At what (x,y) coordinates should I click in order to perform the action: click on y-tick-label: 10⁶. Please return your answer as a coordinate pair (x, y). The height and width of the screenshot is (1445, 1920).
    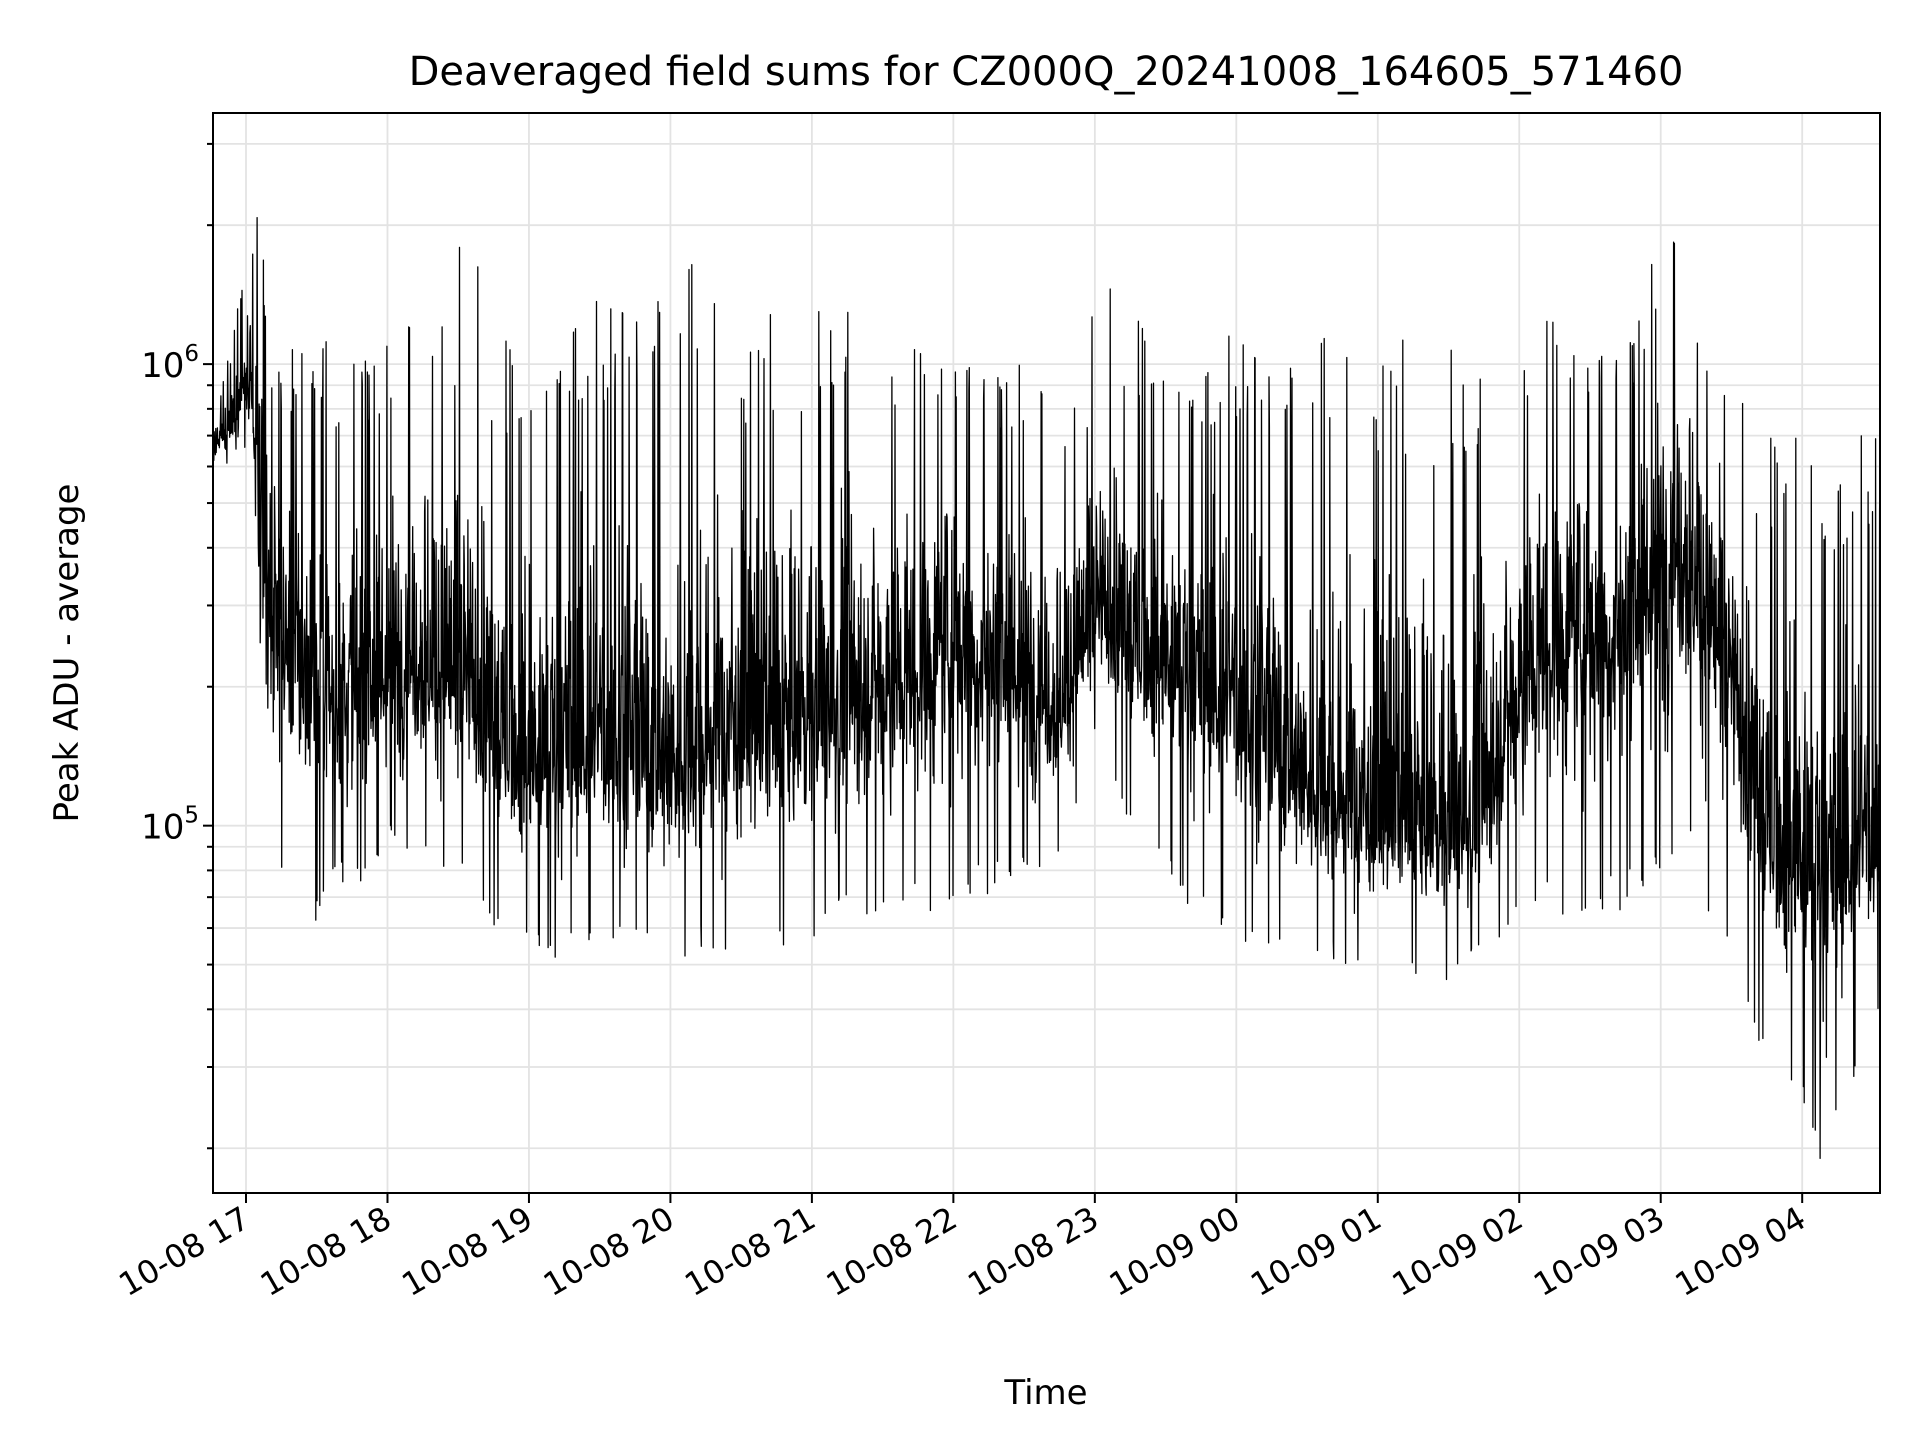
    Looking at the image, I should click on (170, 363).